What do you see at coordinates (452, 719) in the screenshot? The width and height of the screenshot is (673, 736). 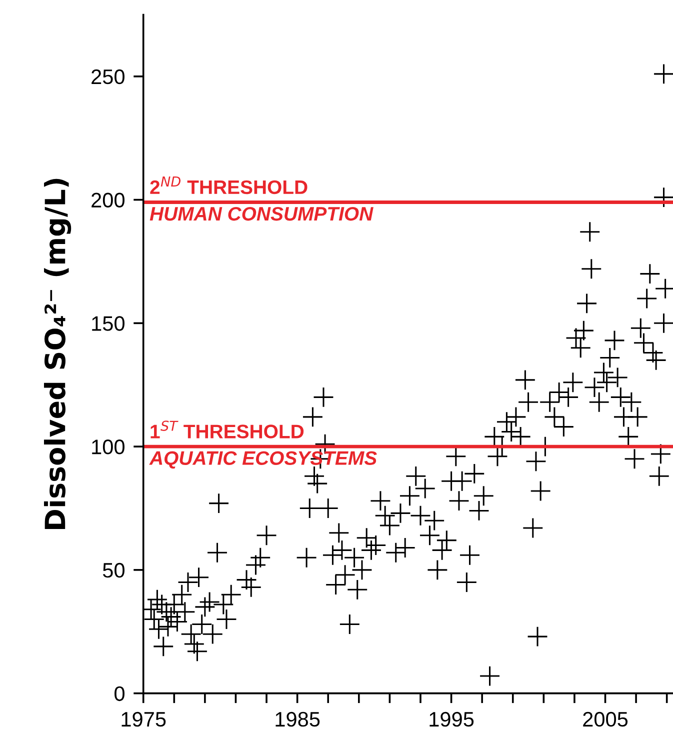 I see `x-tick-label: 1995` at bounding box center [452, 719].